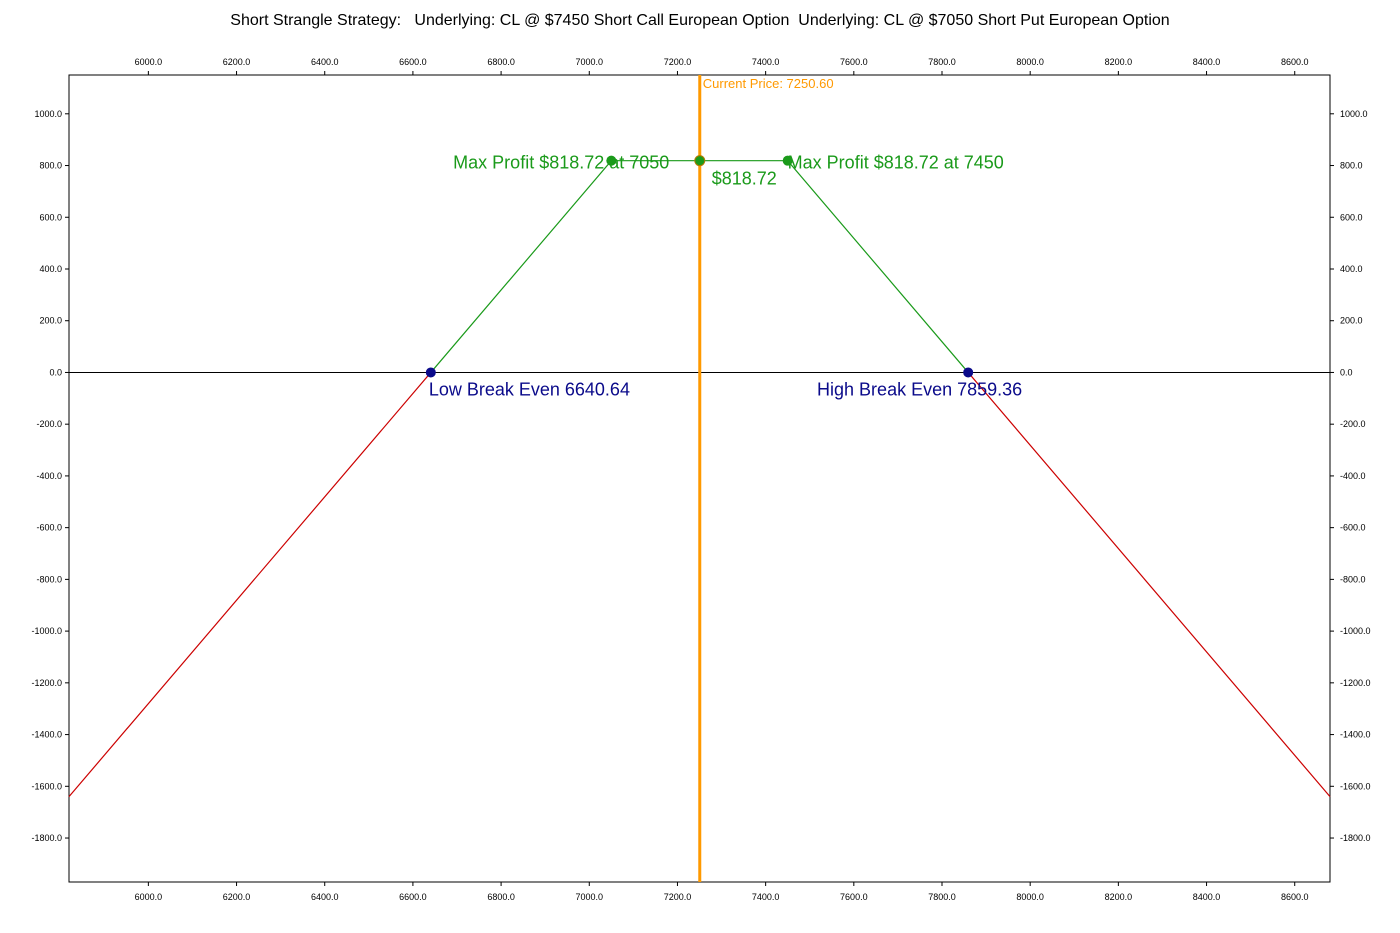  What do you see at coordinates (1295, 897) in the screenshot?
I see `x-tick-label-bottom: 8600.0` at bounding box center [1295, 897].